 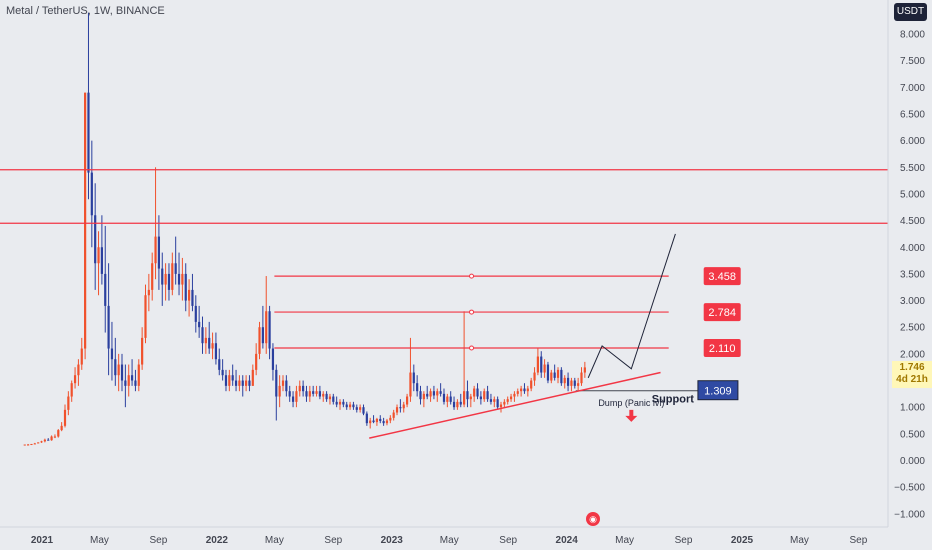 I want to click on y-tick-label: 0.000, so click(x=912, y=461).